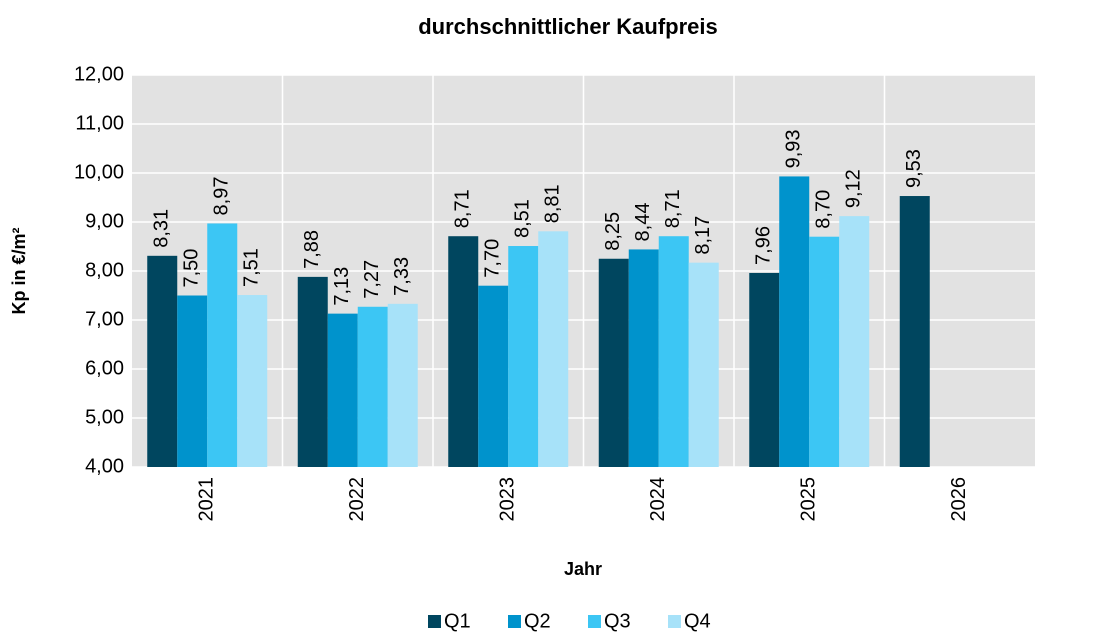  What do you see at coordinates (104, 368) in the screenshot?
I see `y-tick-label: 6,00` at bounding box center [104, 368].